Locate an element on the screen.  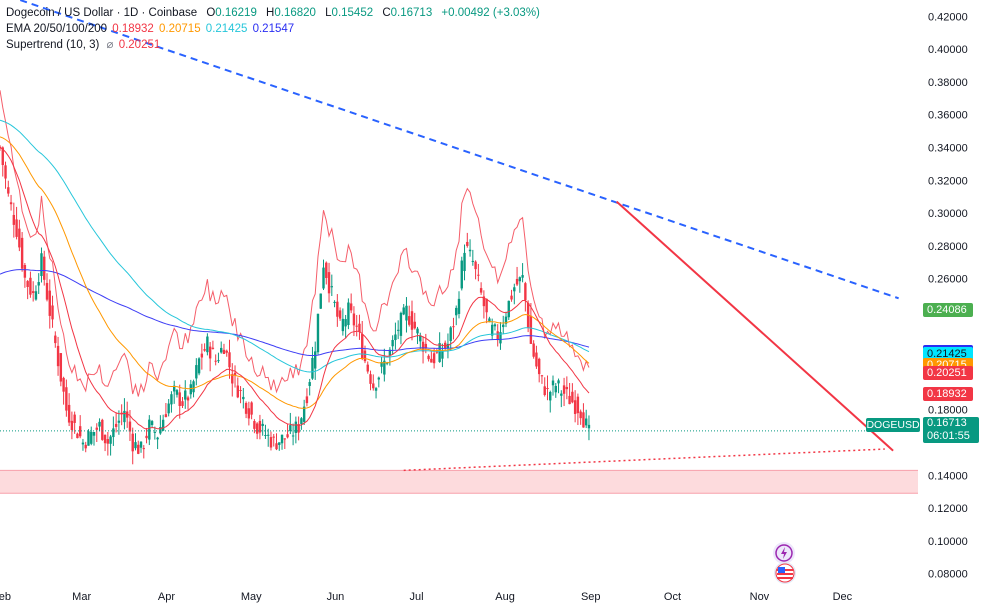
rising-support-trendline is located at coordinates (644, 460).